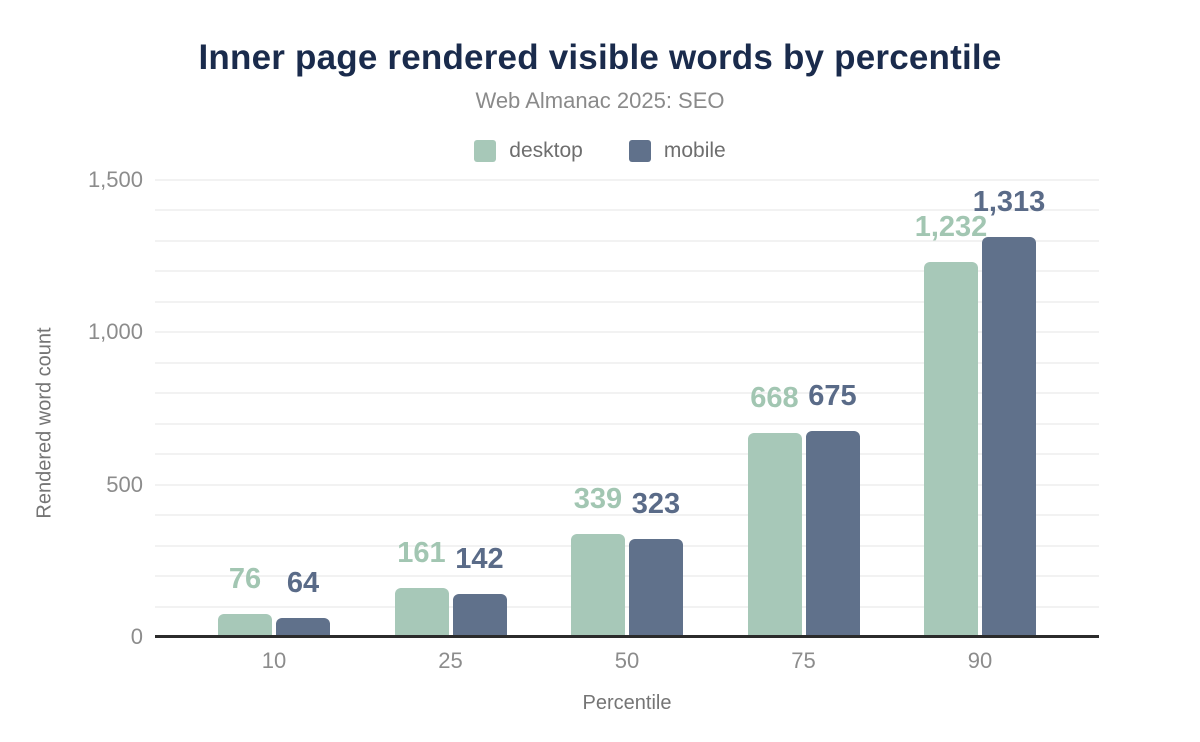 The width and height of the screenshot is (1200, 742). I want to click on chart-subtitle: Web Almanac 2025: SEO, so click(600, 100).